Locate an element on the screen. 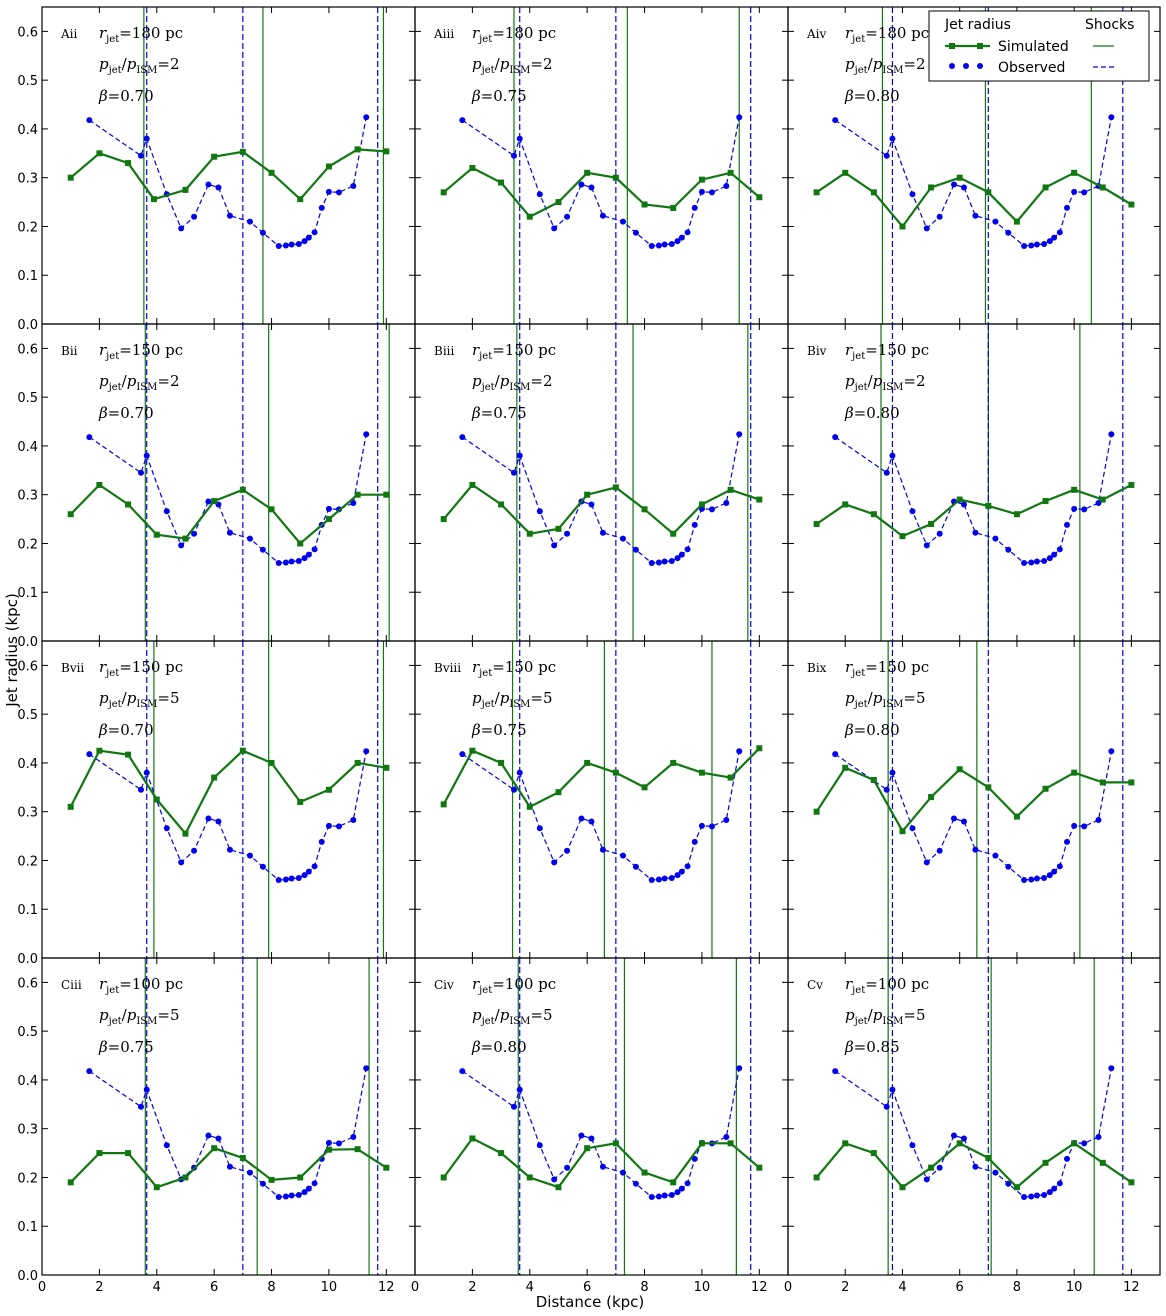  panel-aiii: Aiii rjet=180 pc pjet/pISM=2 β=0.75 is located at coordinates (601, 166).